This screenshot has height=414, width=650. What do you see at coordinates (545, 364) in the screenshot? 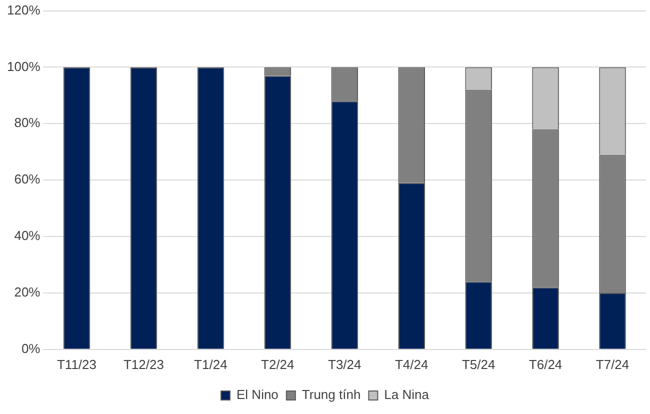
I see `x-tick-label: T6/24` at bounding box center [545, 364].